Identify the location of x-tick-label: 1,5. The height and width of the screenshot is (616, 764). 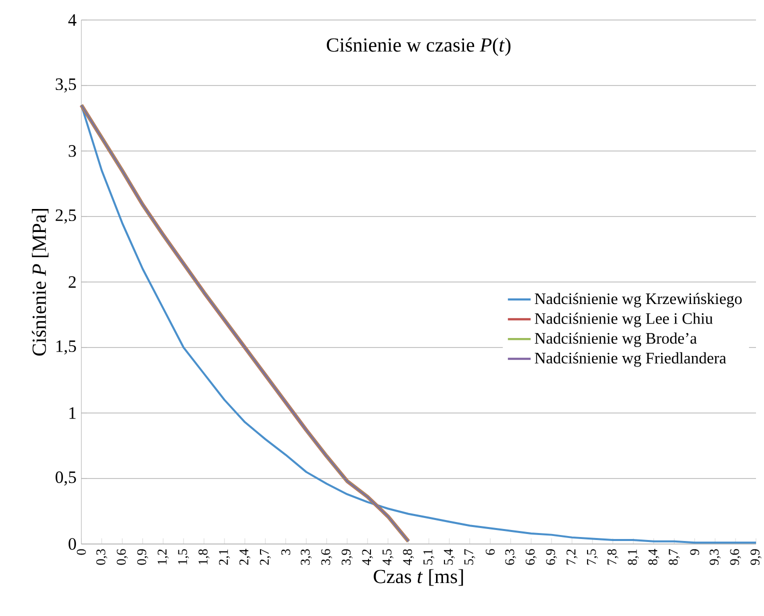
(183, 556).